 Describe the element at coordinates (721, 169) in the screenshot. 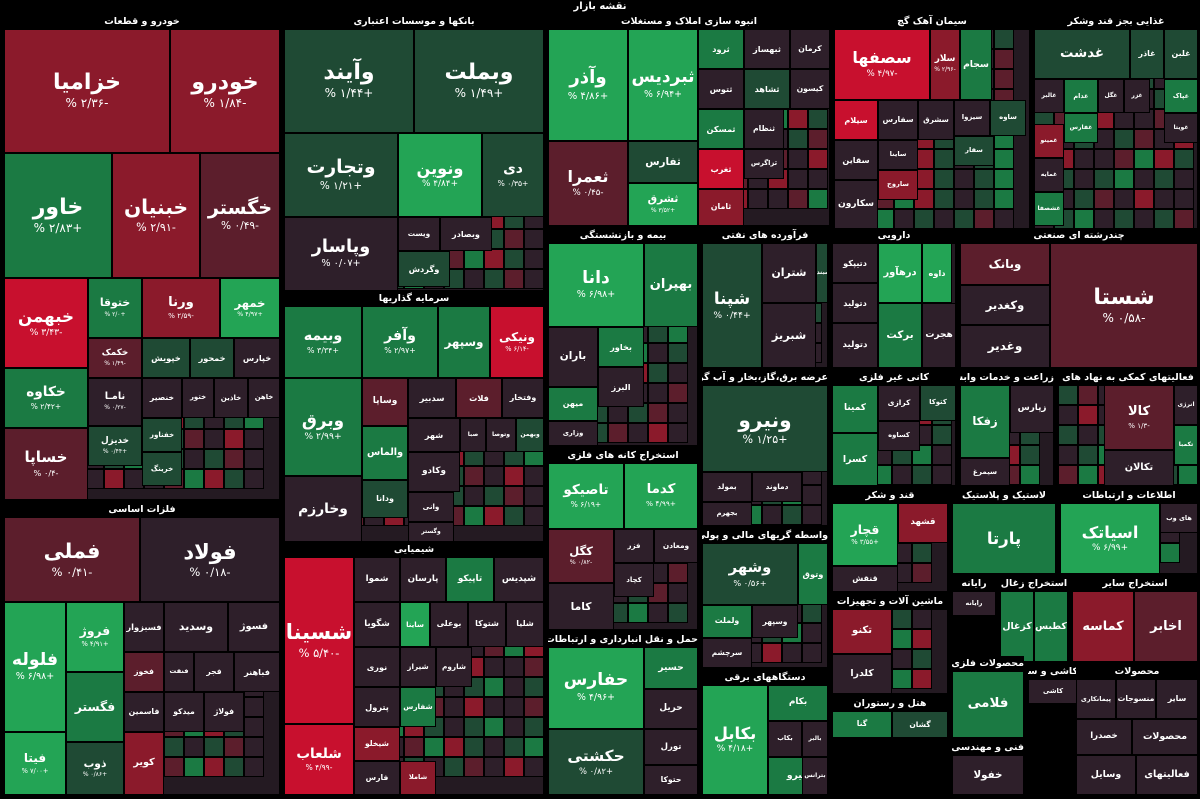

I see `stock-tile: ثغرب` at that location.